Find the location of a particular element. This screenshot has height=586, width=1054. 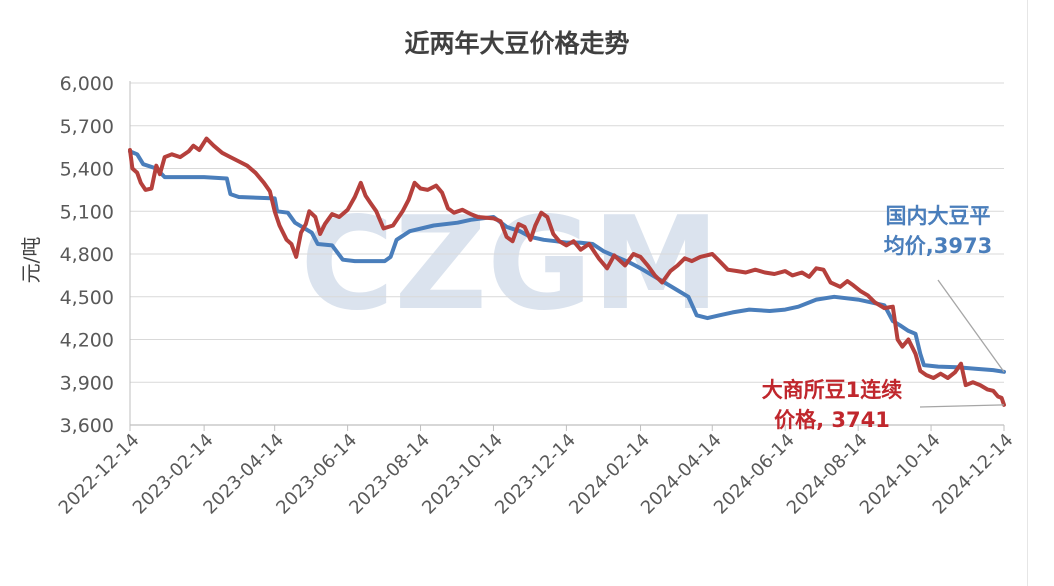

callout-label: 大商所豆1连续 is located at coordinates (832, 390).